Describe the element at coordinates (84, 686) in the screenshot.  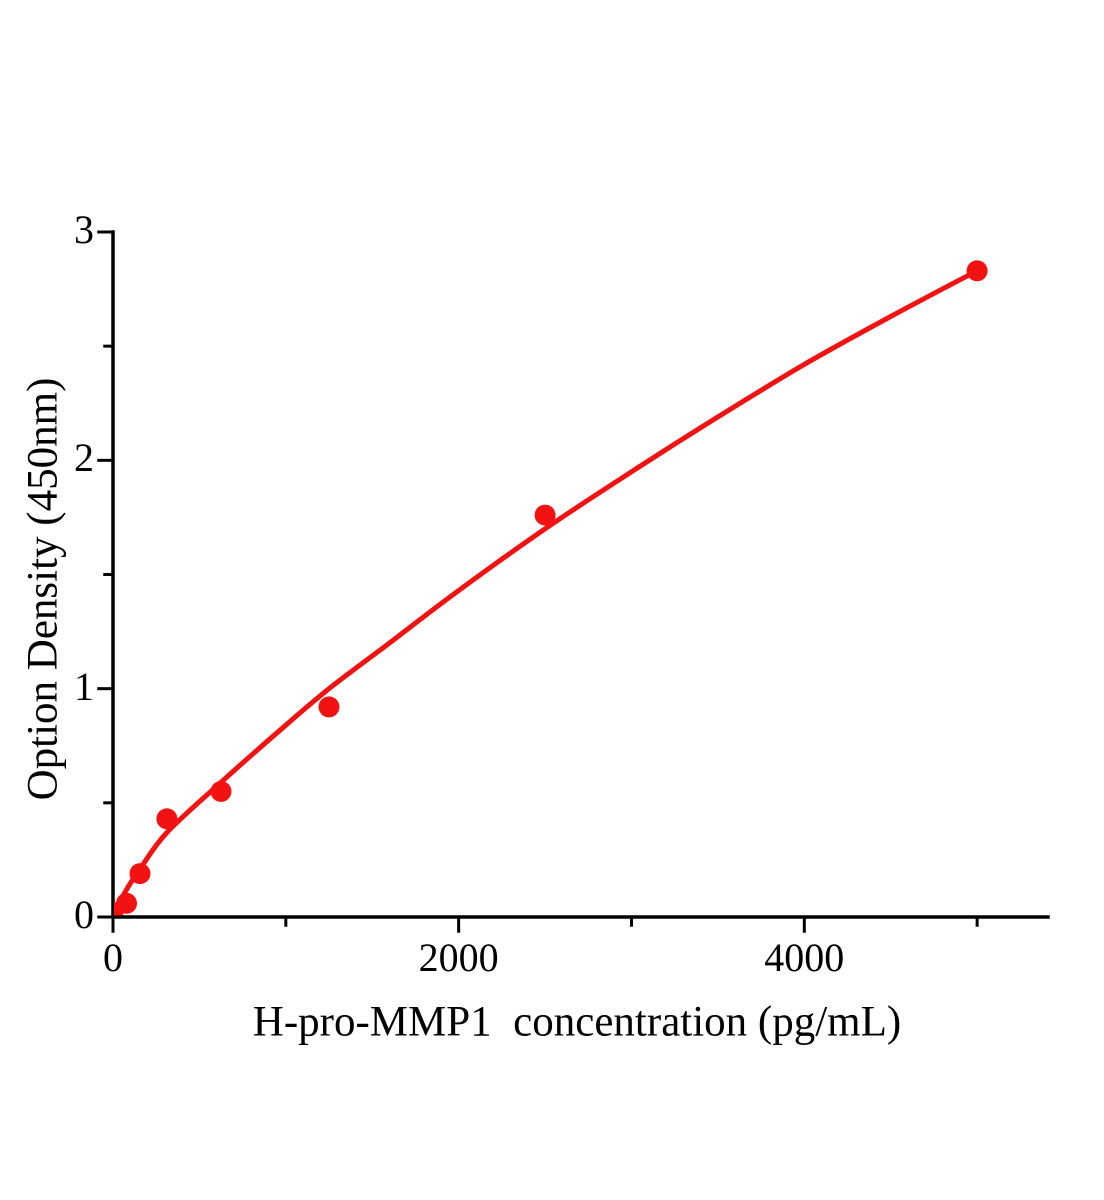
I see `y-tick-label-1: 1` at that location.